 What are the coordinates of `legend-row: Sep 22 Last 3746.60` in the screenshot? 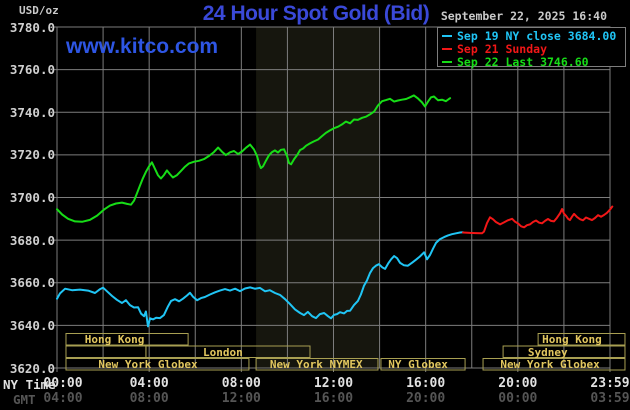 It's located at (531, 61).